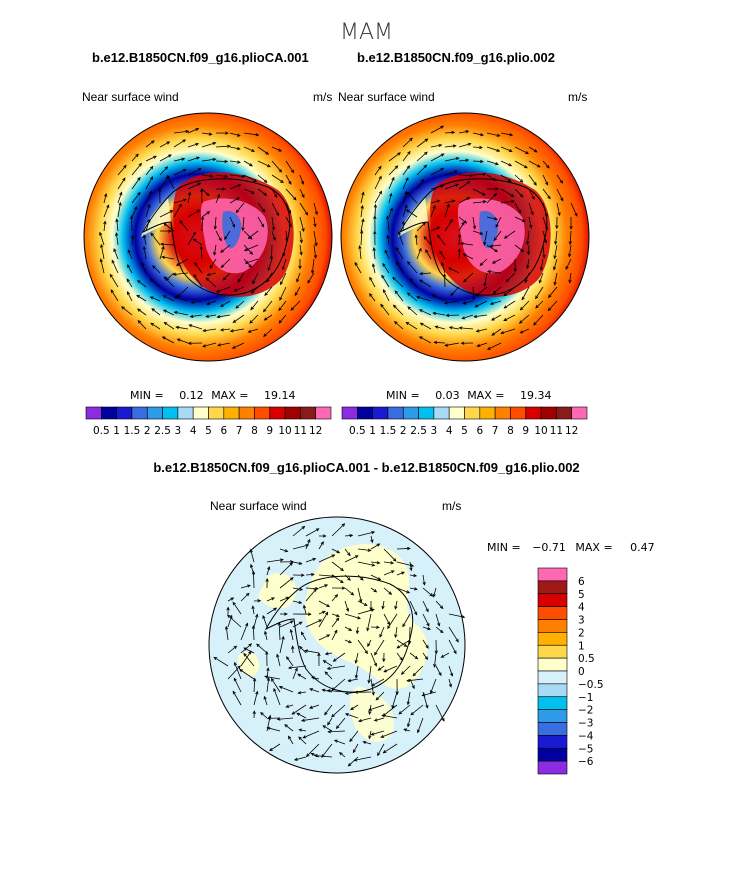  What do you see at coordinates (464, 431) in the screenshot?
I see `right-colorbar-tick-label: 5` at bounding box center [464, 431].